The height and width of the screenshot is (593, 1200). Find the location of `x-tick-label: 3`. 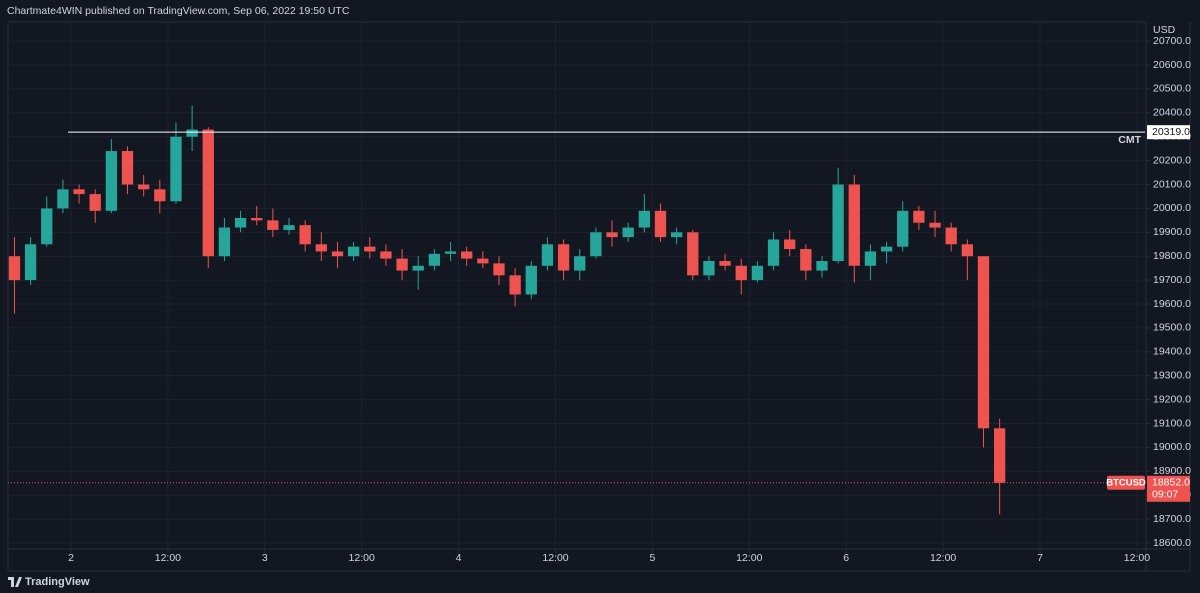

x-tick-label: 3 is located at coordinates (265, 558).